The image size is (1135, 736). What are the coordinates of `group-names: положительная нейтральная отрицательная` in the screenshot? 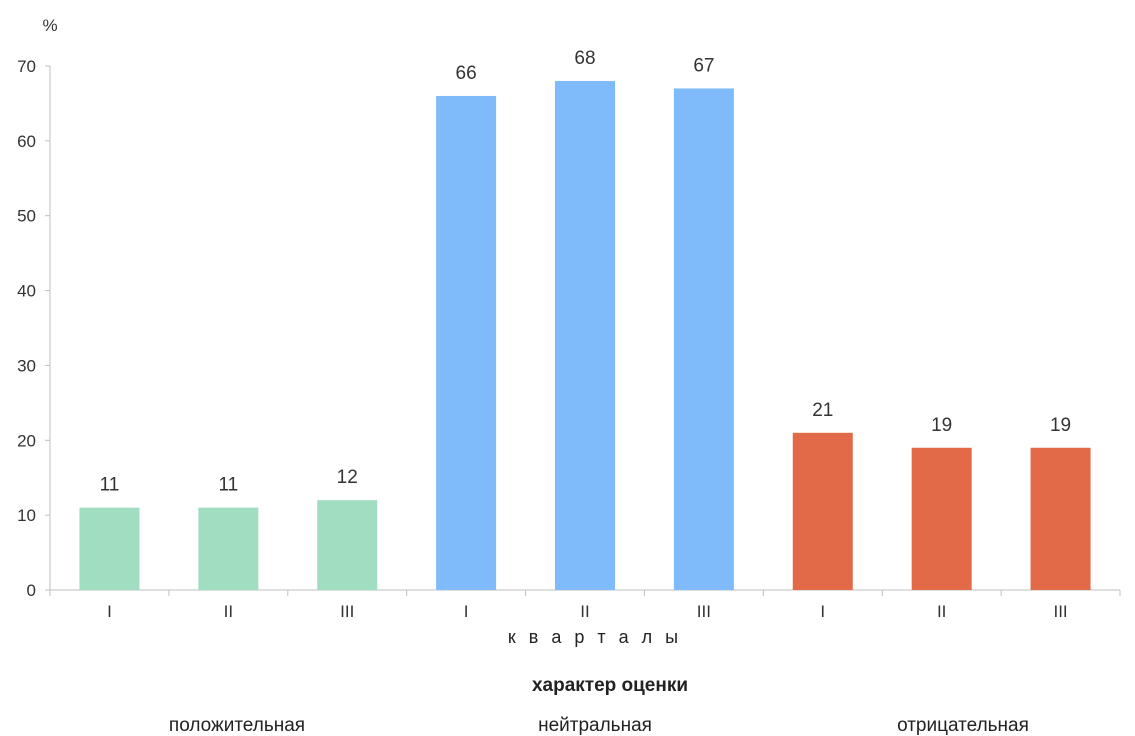 It's located at (599, 725).